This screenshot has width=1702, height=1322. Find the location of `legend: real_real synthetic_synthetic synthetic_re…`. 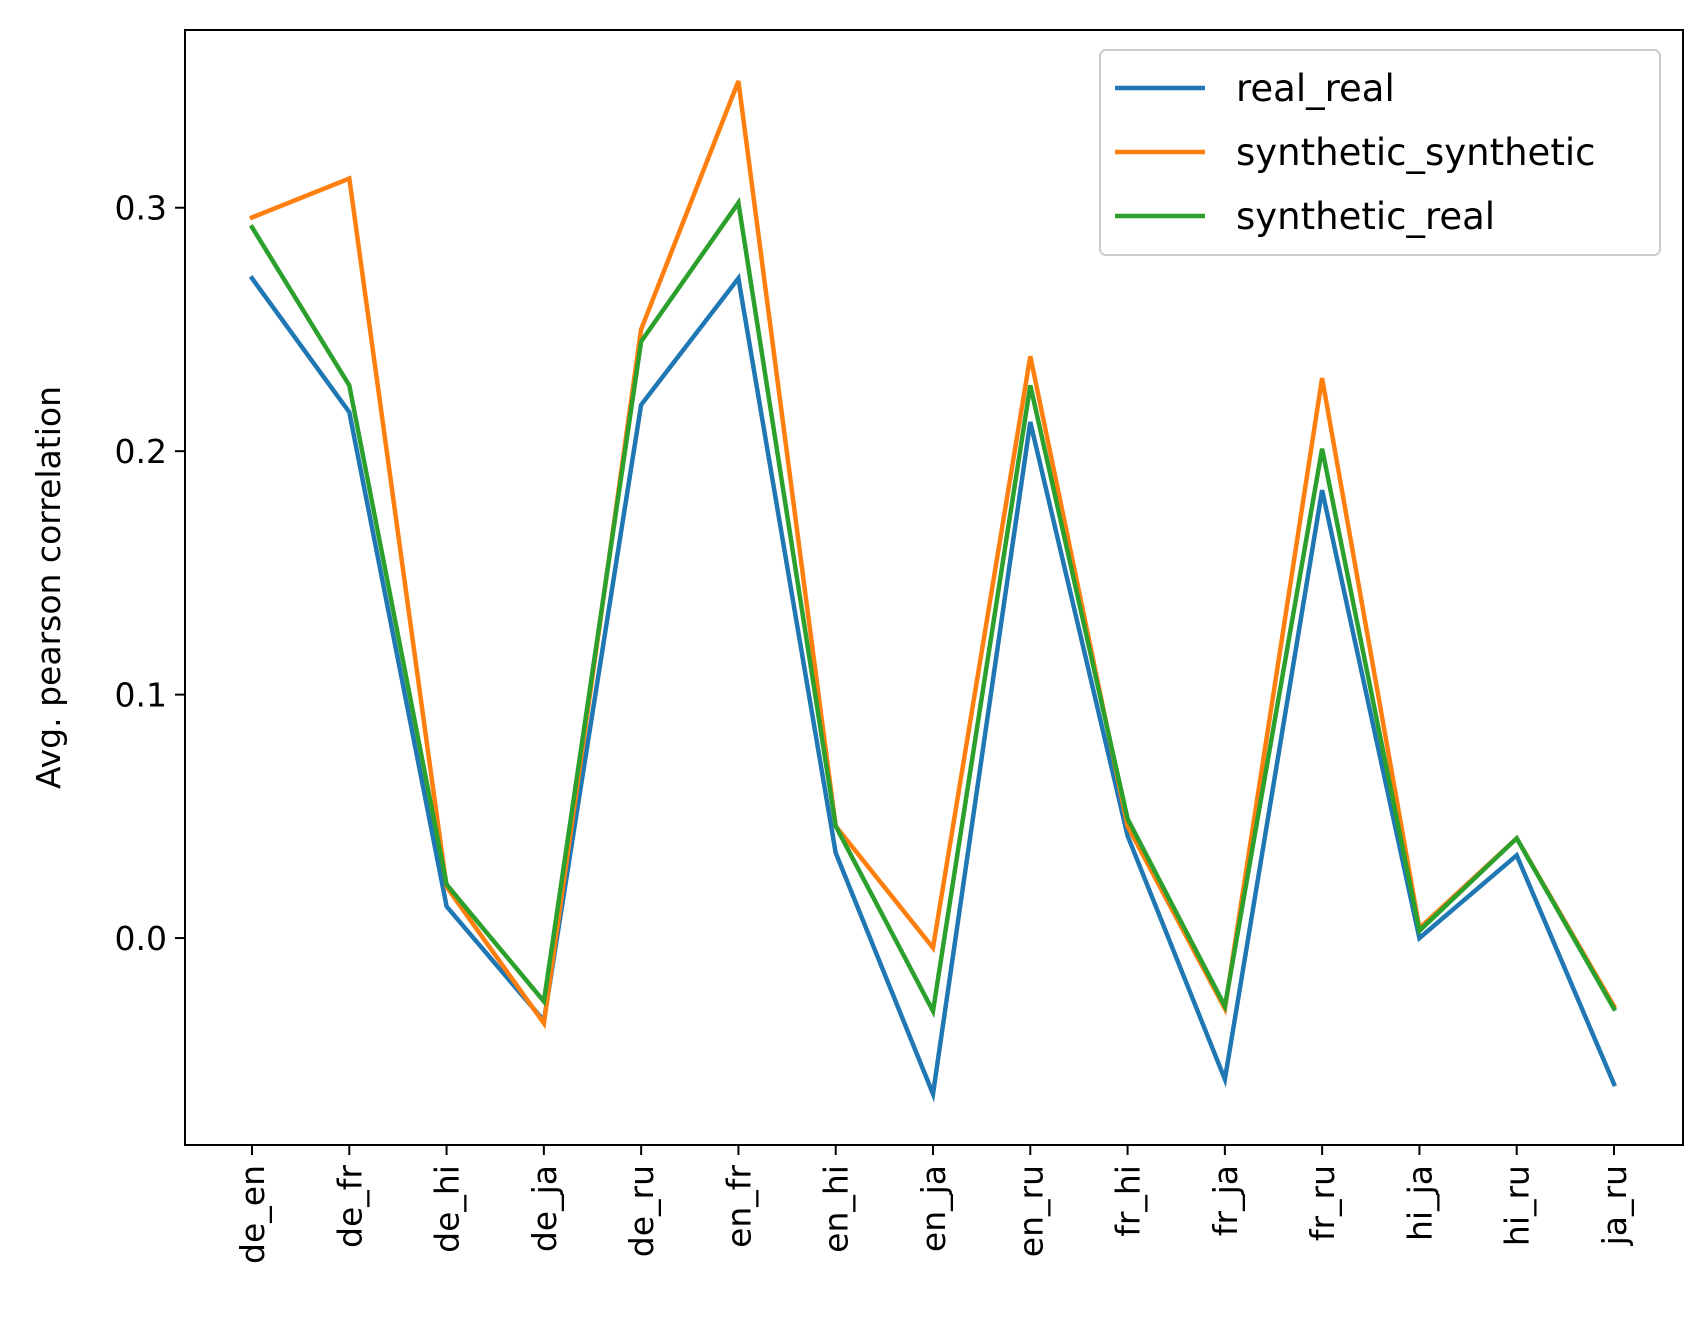

legend: real_real synthetic_synthetic synthetic_re… is located at coordinates (1380, 152).